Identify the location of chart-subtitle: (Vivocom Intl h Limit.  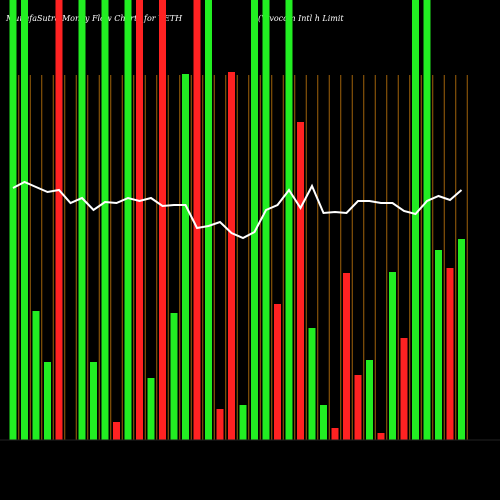
(301, 18).